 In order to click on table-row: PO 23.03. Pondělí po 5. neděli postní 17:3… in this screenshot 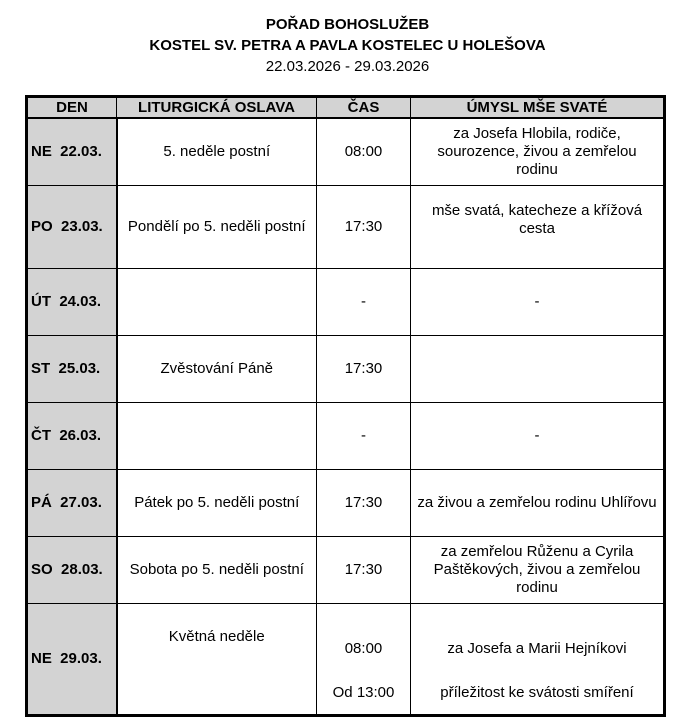, I will do `click(345, 227)`.